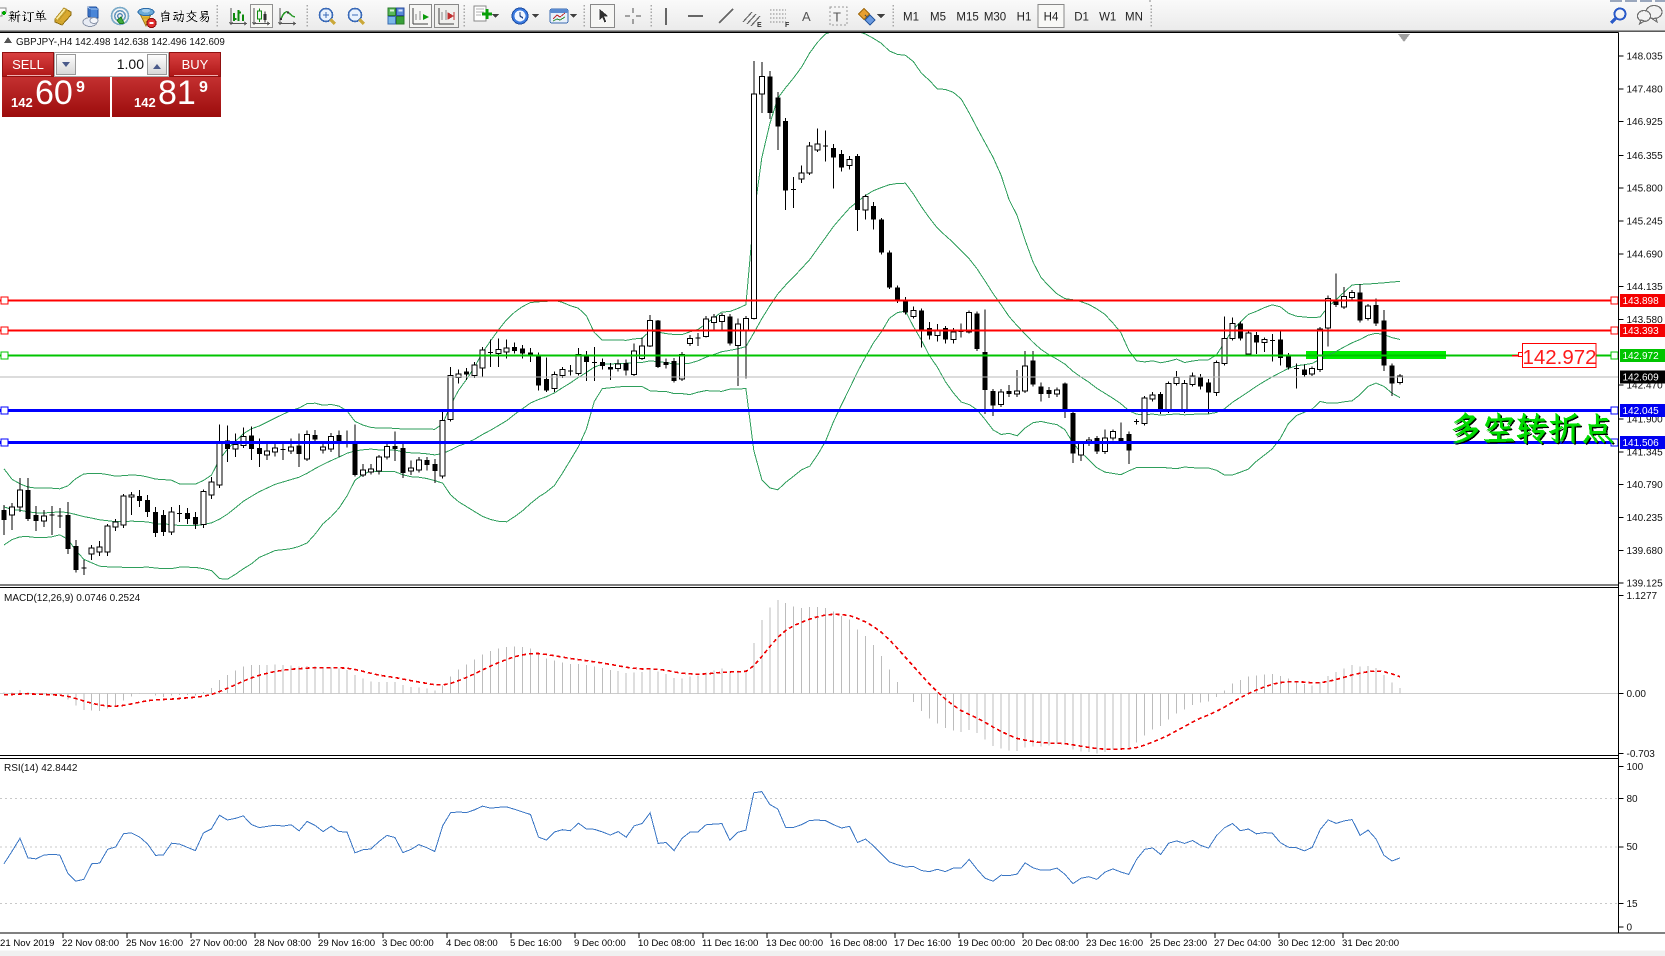 Image resolution: width=1665 pixels, height=956 pixels. What do you see at coordinates (922, 943) in the screenshot?
I see `svg-text: 17 Dec 16:00` at bounding box center [922, 943].